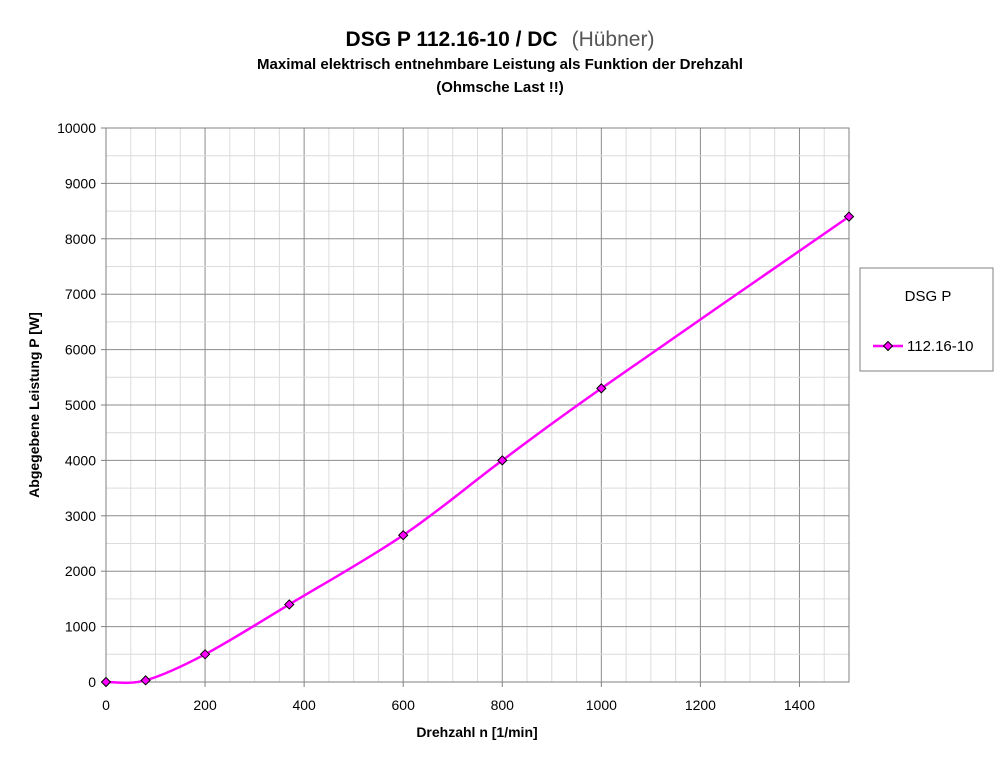 Image resolution: width=1000 pixels, height=766 pixels. Describe the element at coordinates (80, 350) in the screenshot. I see `y-tick-label: 6000` at that location.